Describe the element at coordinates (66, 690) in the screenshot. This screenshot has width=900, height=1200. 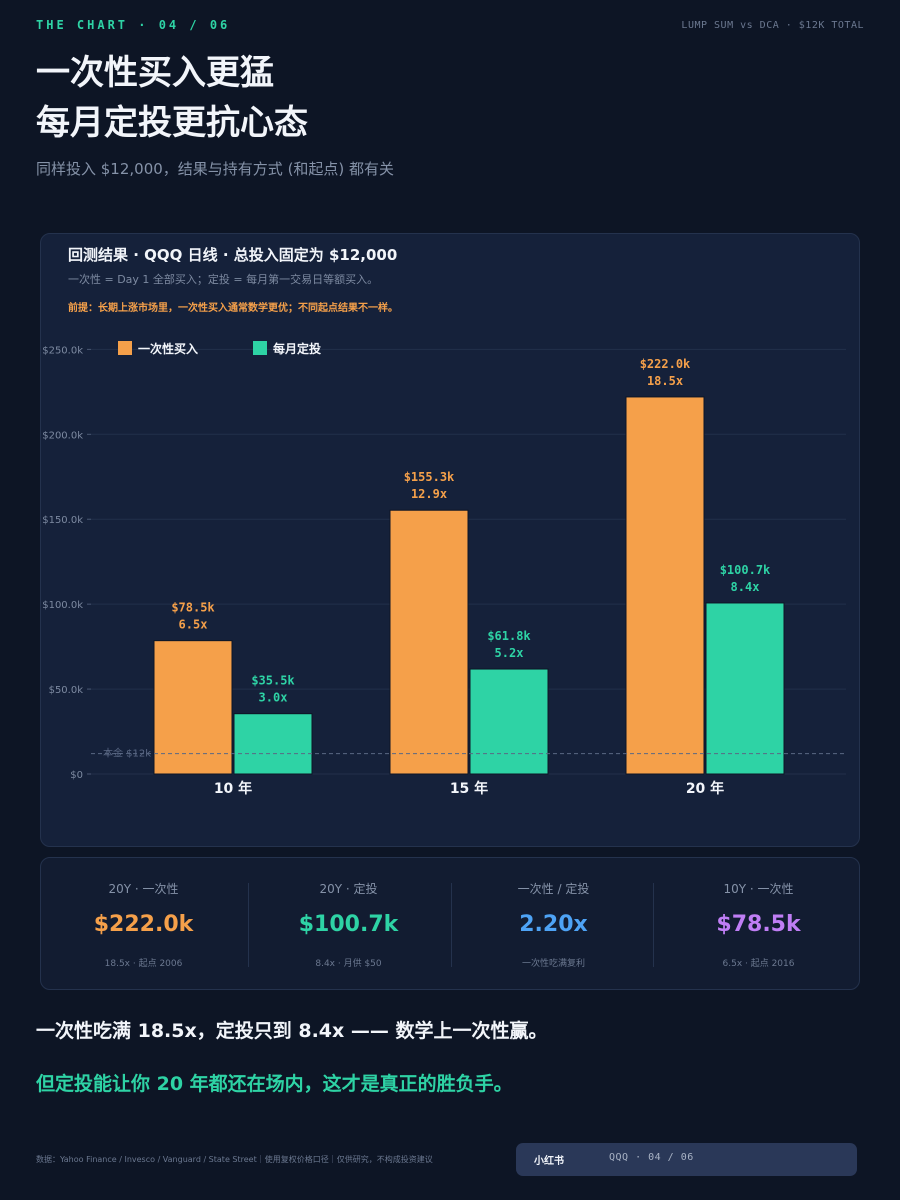
I see `y-tick-label: $50.0k` at that location.